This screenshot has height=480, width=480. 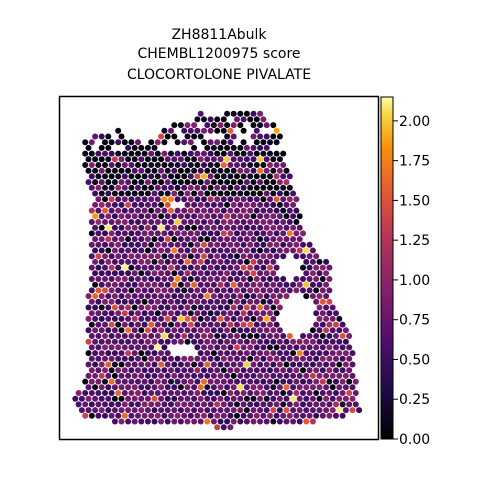 I want to click on title-line-3: CLOCORTOLONE PIVALATE, so click(x=219, y=75).